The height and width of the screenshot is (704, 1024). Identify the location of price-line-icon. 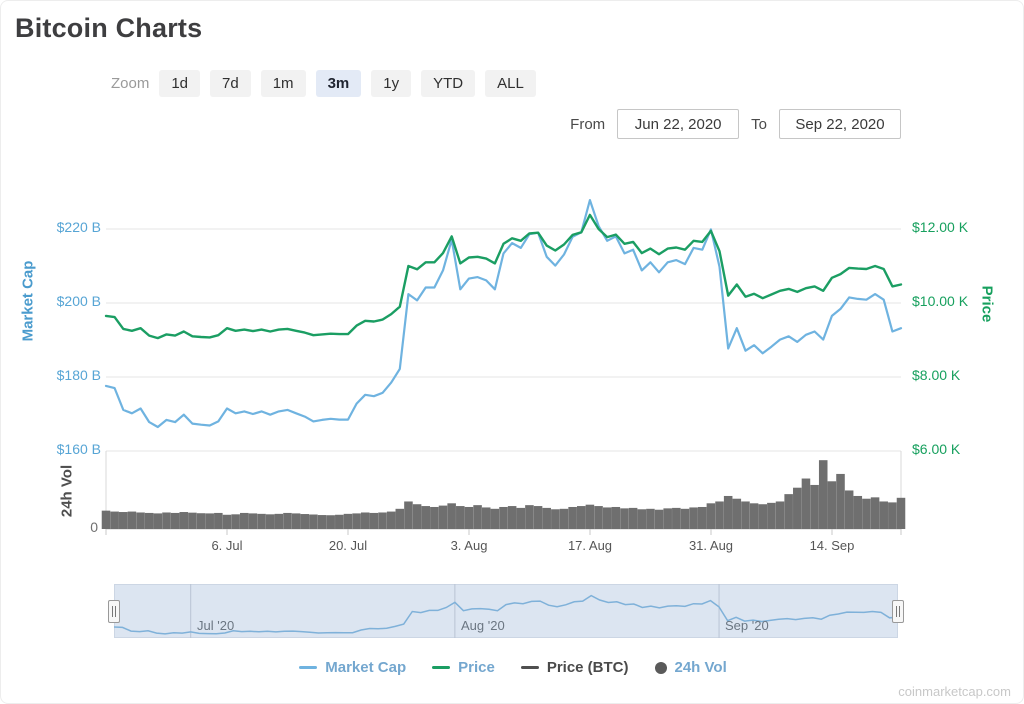
(441, 667).